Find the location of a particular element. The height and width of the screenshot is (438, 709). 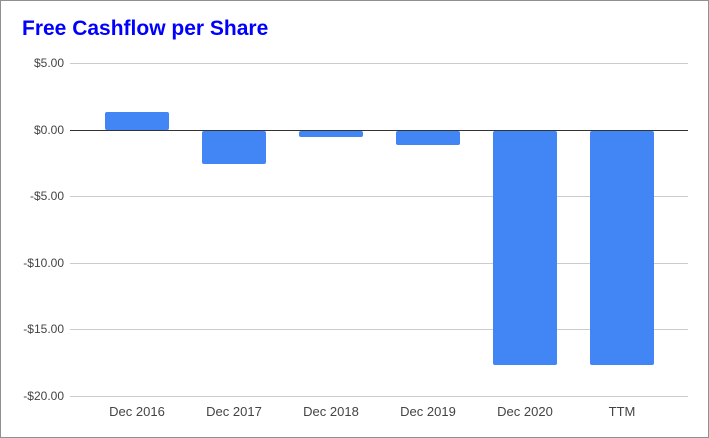

x-tick-label: Dec 2016 is located at coordinates (137, 411).